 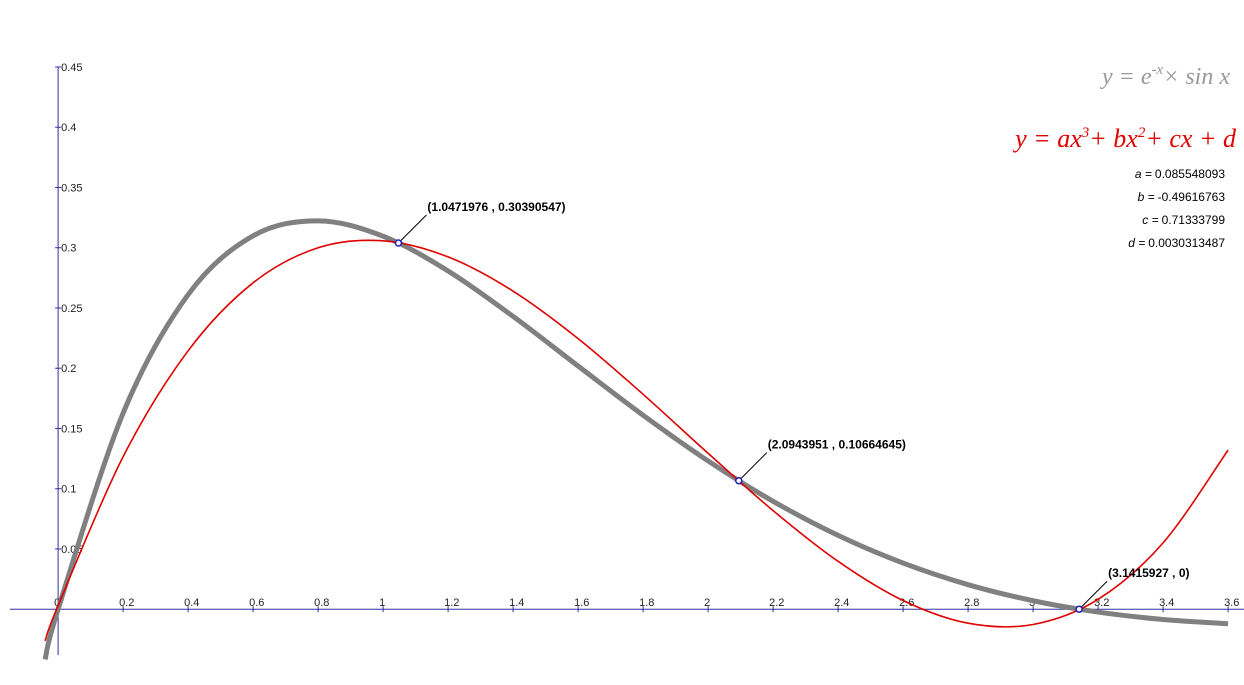 I want to click on x-tick-label: 1.2, so click(x=451, y=603).